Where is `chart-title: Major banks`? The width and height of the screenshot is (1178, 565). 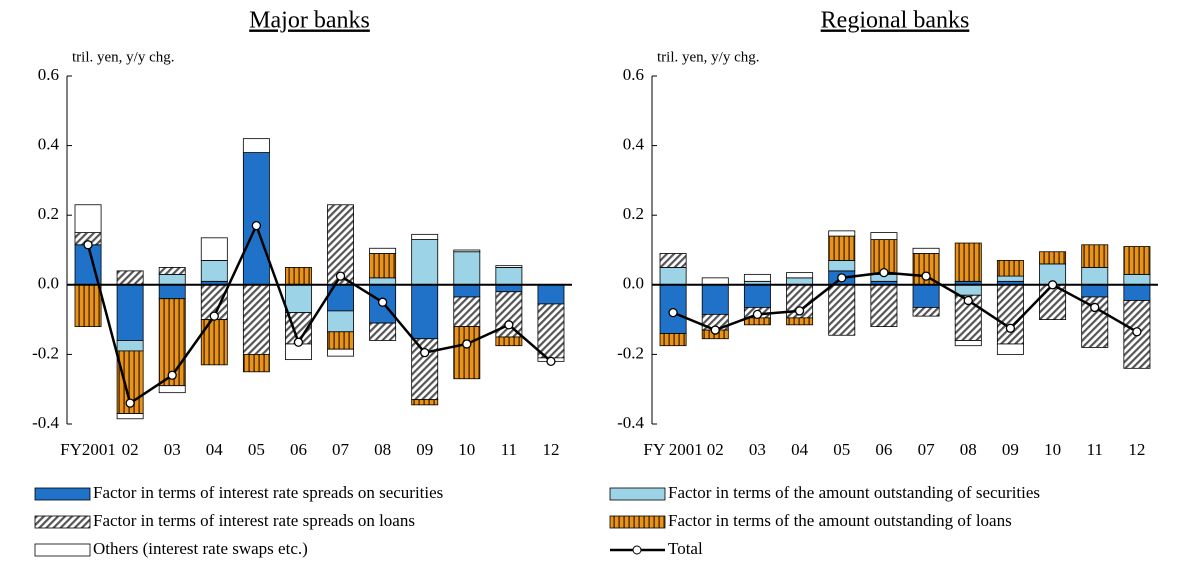
chart-title: Major banks is located at coordinates (309, 21).